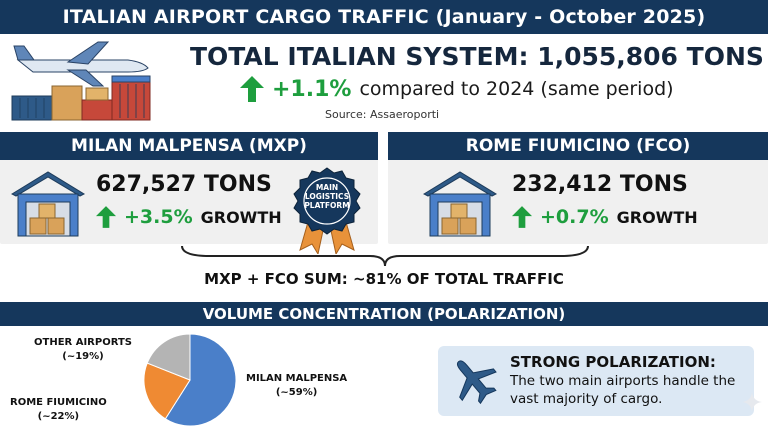  What do you see at coordinates (327, 187) in the screenshot?
I see `badge-line: MAIN` at bounding box center [327, 187].